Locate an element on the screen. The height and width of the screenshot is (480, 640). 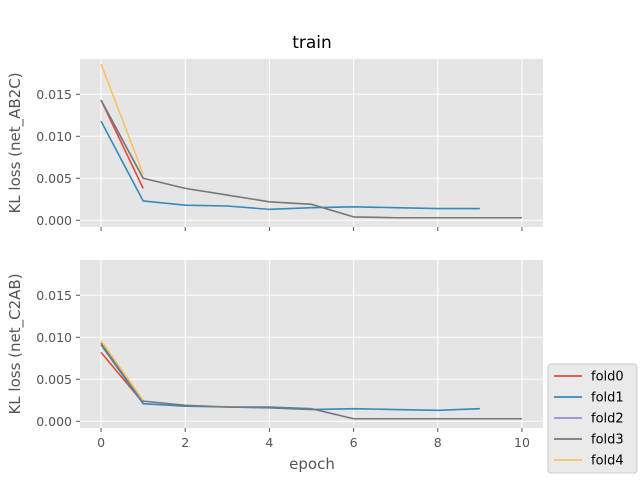
top-y-tick-label: 0.000 is located at coordinates (54, 220).